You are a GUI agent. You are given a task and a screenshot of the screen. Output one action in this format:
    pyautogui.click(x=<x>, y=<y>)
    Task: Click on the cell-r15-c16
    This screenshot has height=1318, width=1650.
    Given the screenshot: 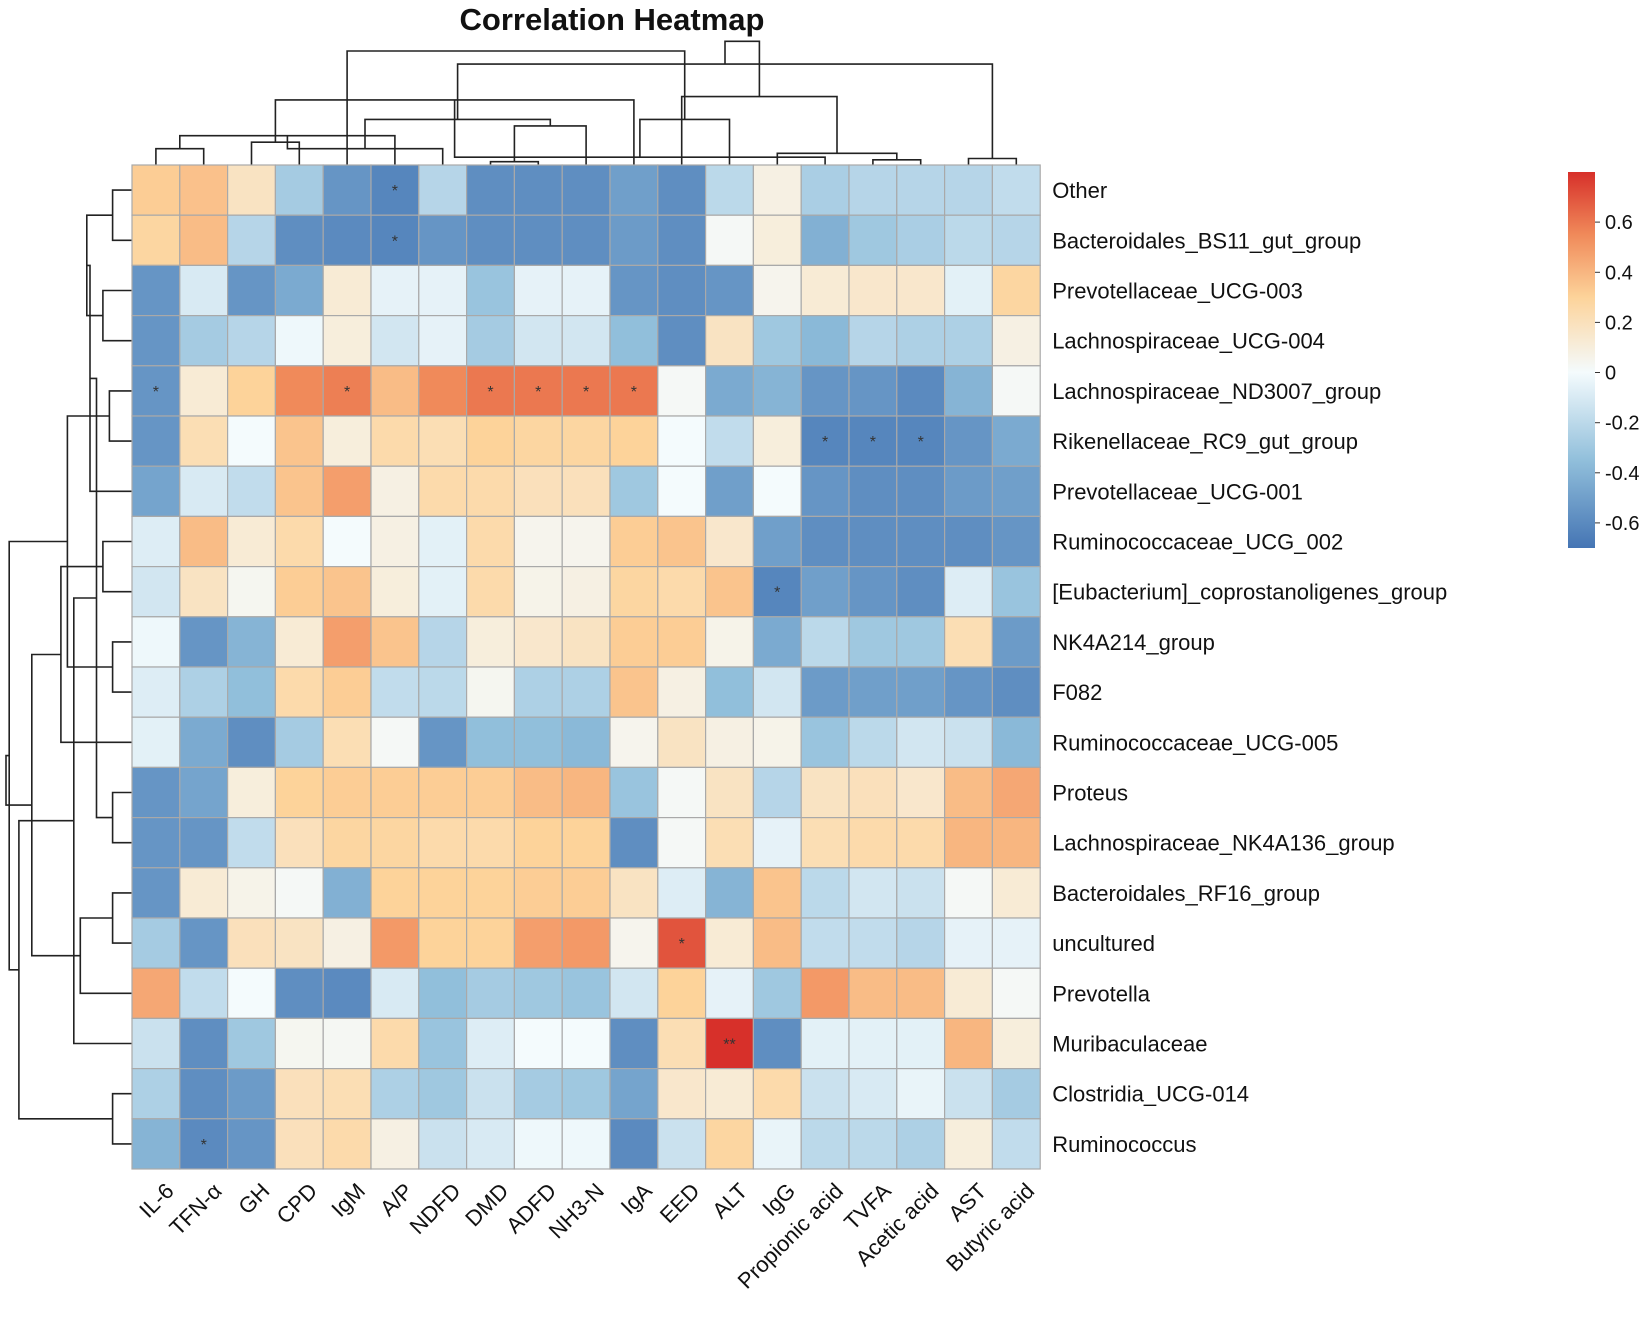 What is the action you would take?
    pyautogui.click(x=921, y=943)
    